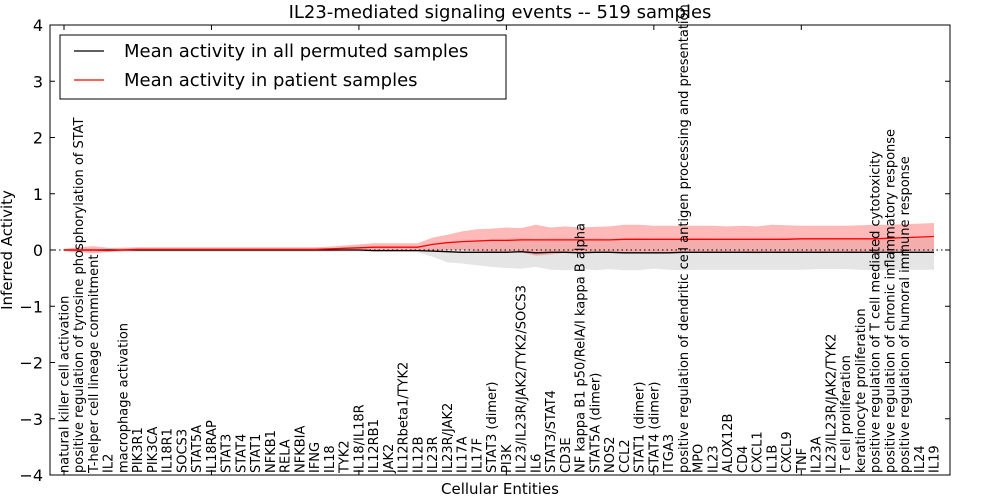 This screenshot has width=1000, height=500. What do you see at coordinates (31, 306) in the screenshot?
I see `y-tick-label: −1` at bounding box center [31, 306].